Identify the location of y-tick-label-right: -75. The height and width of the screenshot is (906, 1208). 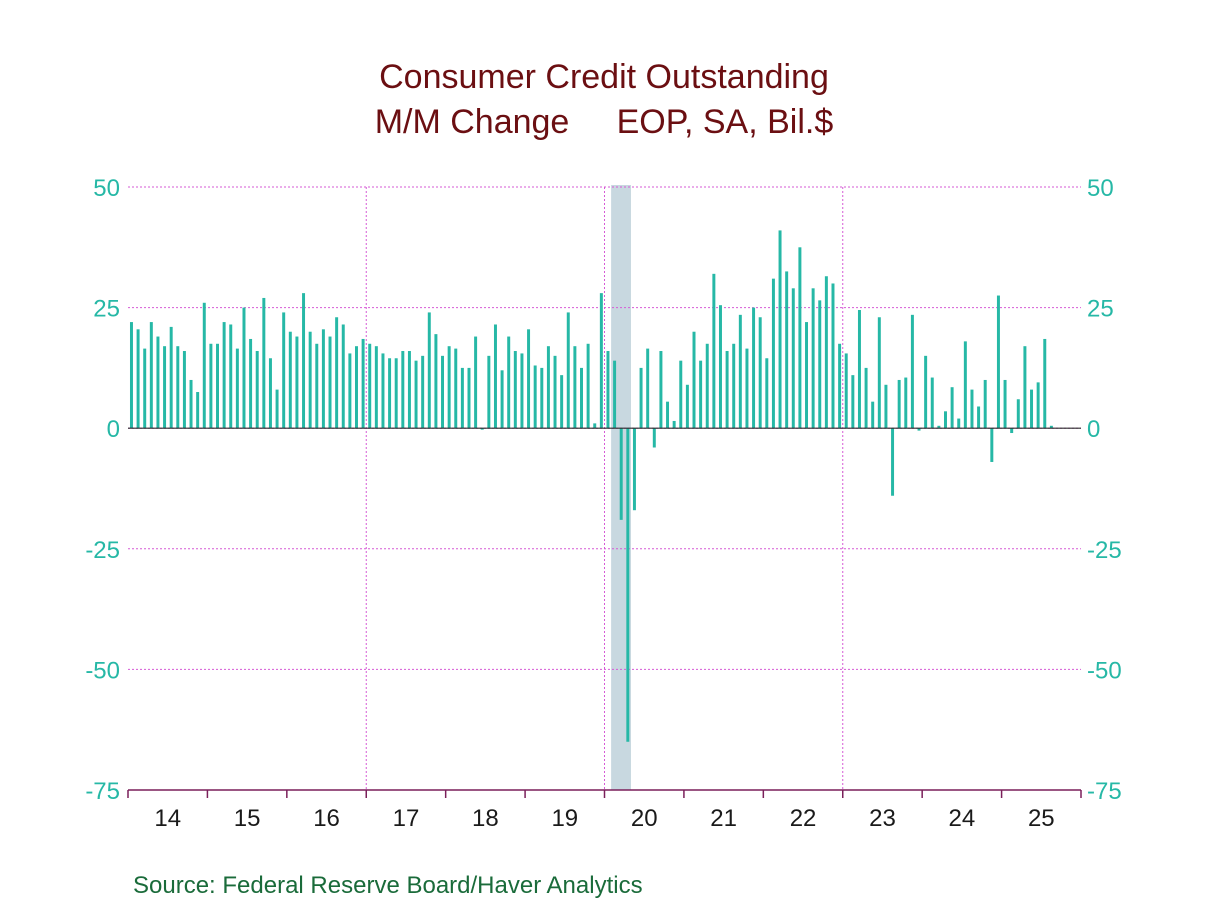
(1104, 791).